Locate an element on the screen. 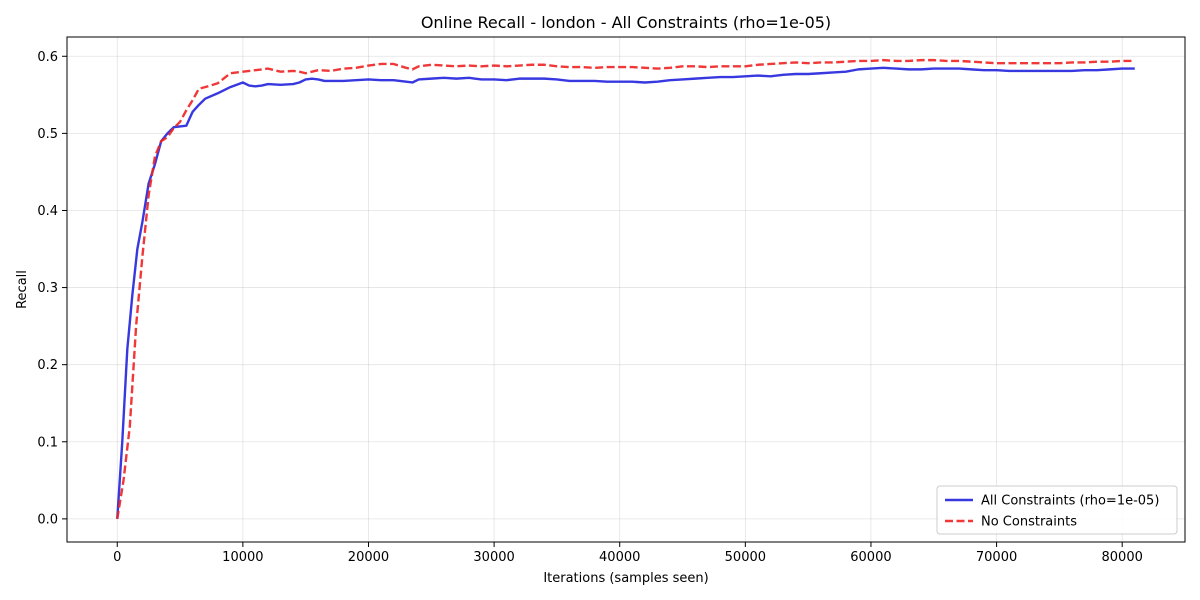  legend-label-2: No Constraints is located at coordinates (1029, 522).